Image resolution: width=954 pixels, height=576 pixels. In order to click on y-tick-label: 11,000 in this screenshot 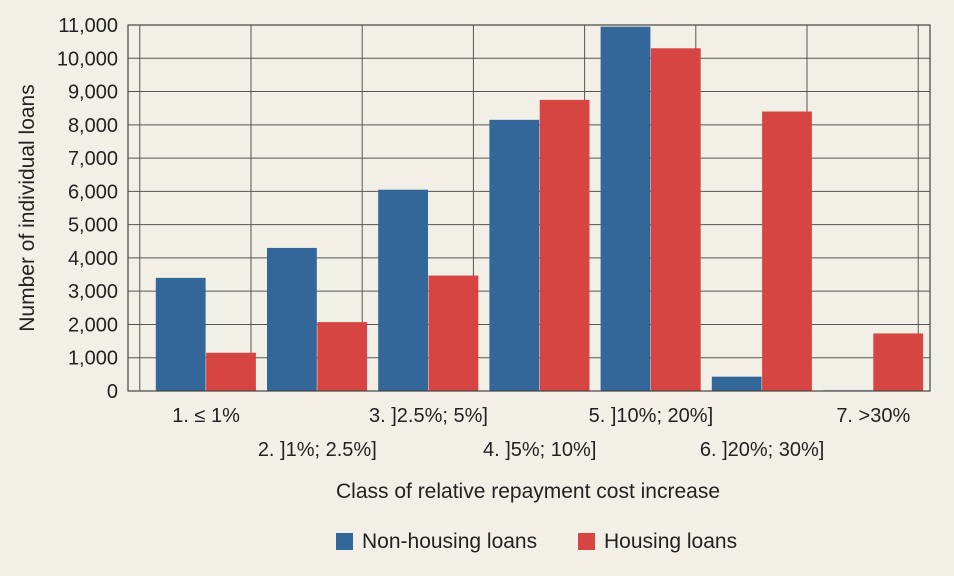, I will do `click(88, 26)`.